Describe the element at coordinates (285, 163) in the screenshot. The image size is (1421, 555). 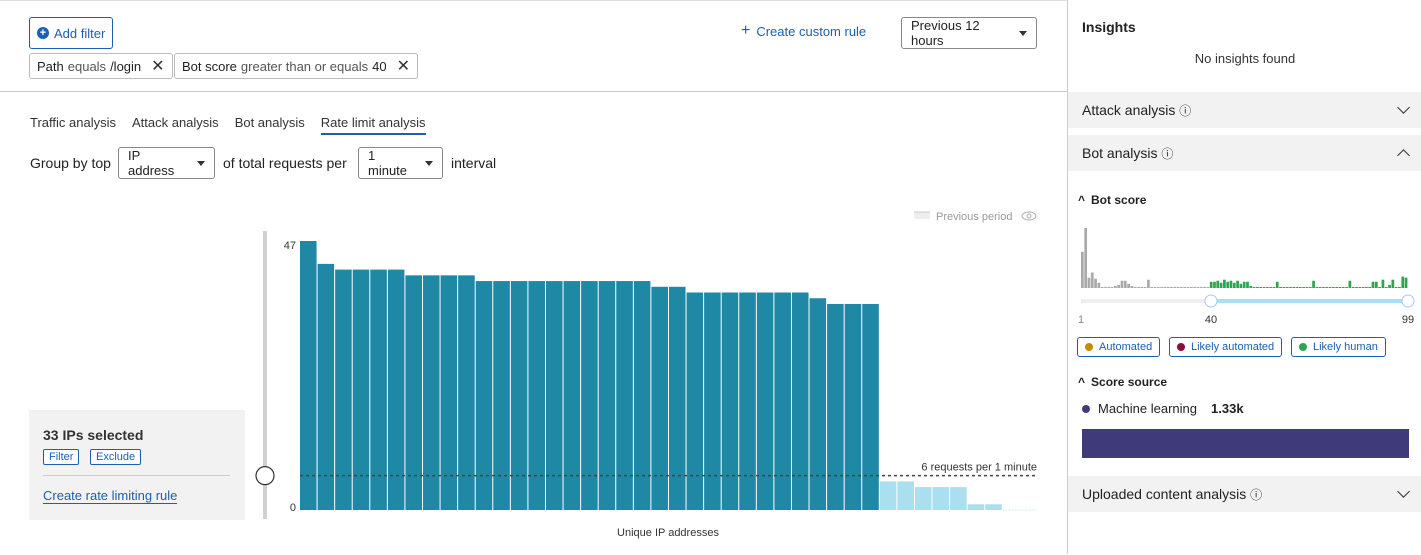
I see `group-by-middle-label: of total requests per` at that location.